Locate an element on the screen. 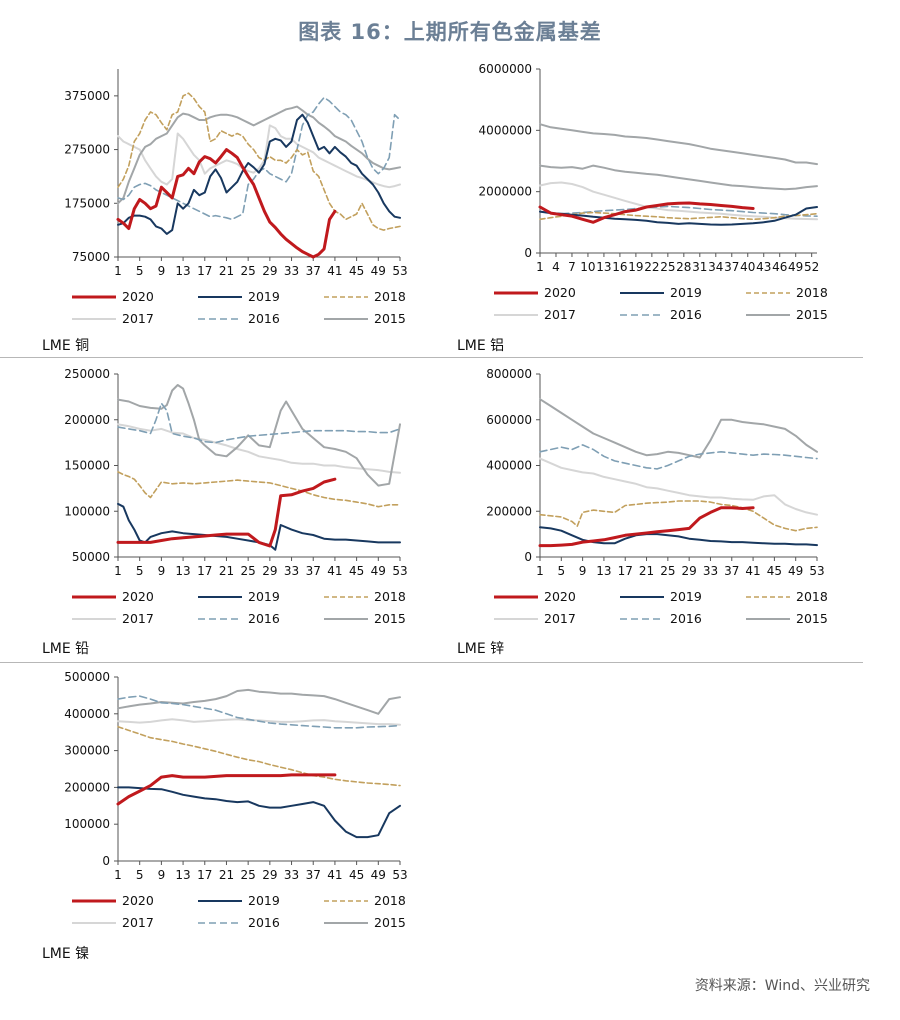 The width and height of the screenshot is (900, 1020). y-tick-label: 375000 is located at coordinates (87, 96).